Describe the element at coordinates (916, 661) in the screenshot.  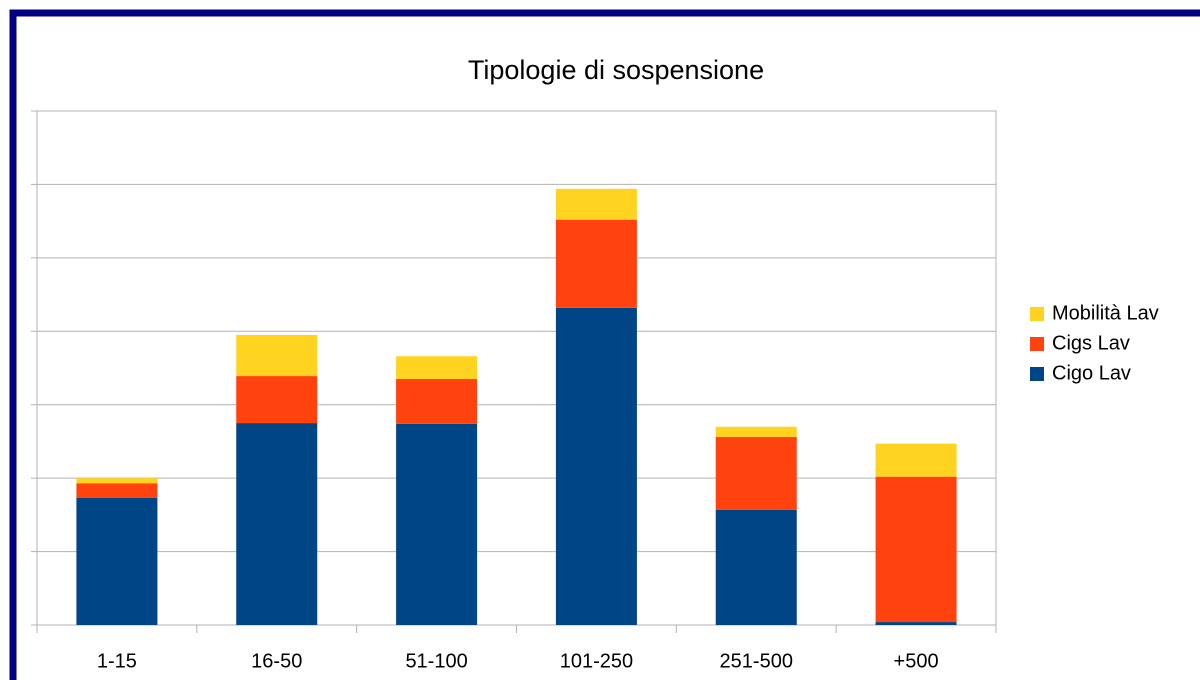
I see `x-tick-label: +500` at that location.